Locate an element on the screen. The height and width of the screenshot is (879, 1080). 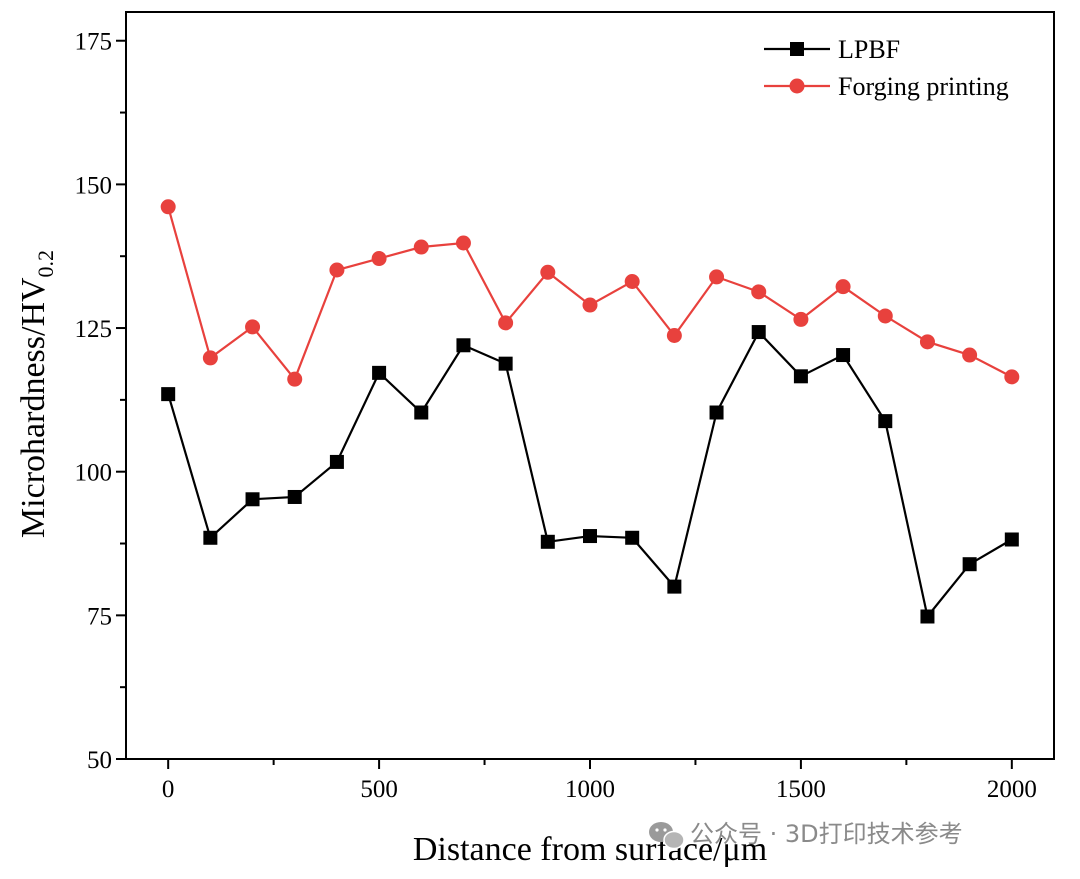
watermark-text: 公众号 · 3D打印技术参考 is located at coordinates (826, 834).